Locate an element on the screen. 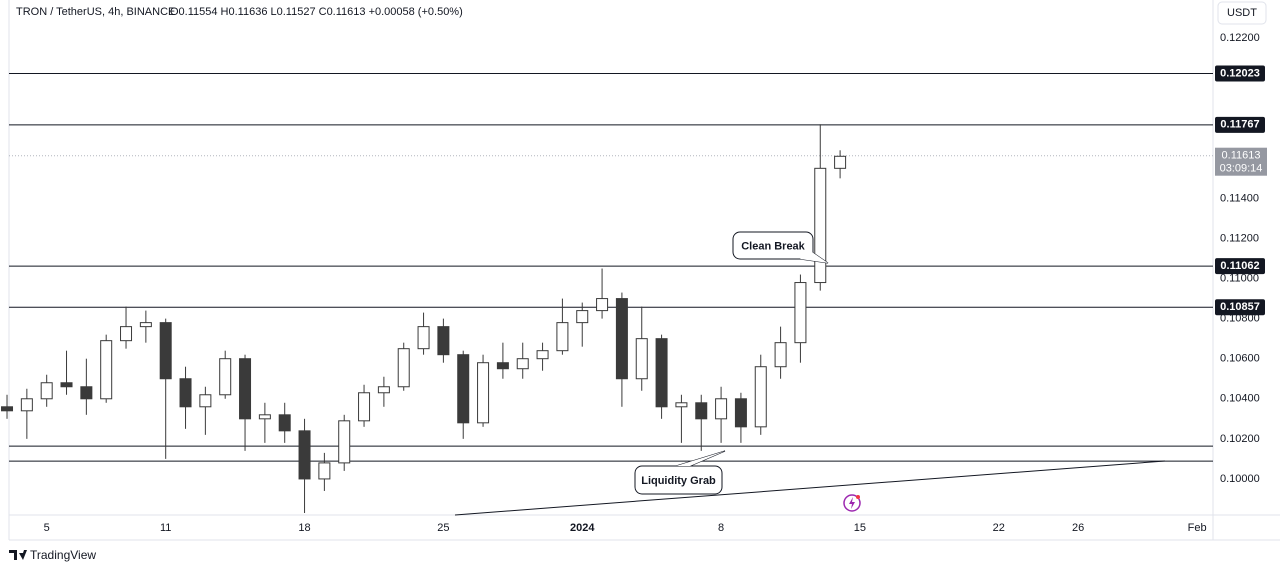 Image resolution: width=1280 pixels, height=571 pixels. y-tick-label: 0.10200 is located at coordinates (1240, 439).